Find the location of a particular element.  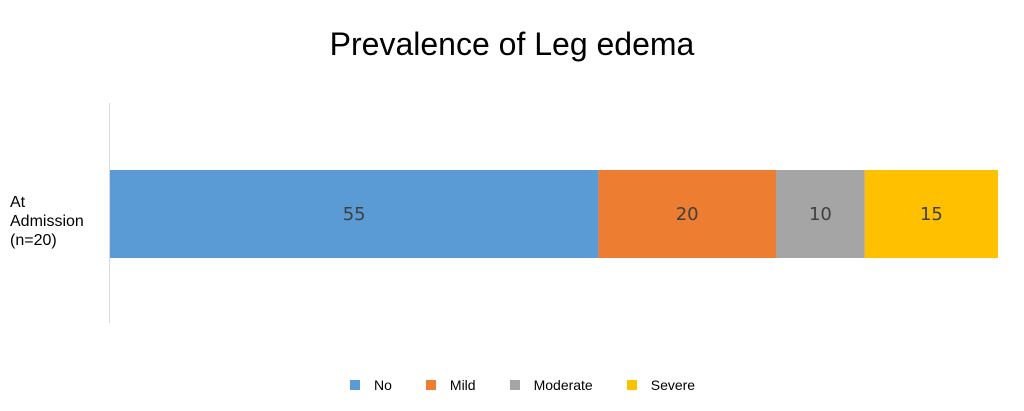

legend-swatch-no is located at coordinates (355, 385).